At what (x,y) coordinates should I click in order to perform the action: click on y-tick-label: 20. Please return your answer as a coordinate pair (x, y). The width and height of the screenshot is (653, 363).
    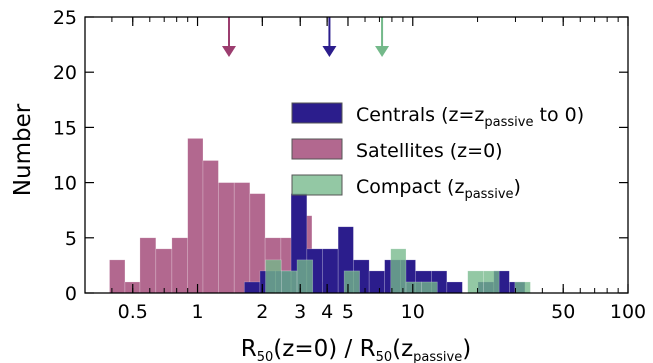
    Looking at the image, I should click on (65, 73).